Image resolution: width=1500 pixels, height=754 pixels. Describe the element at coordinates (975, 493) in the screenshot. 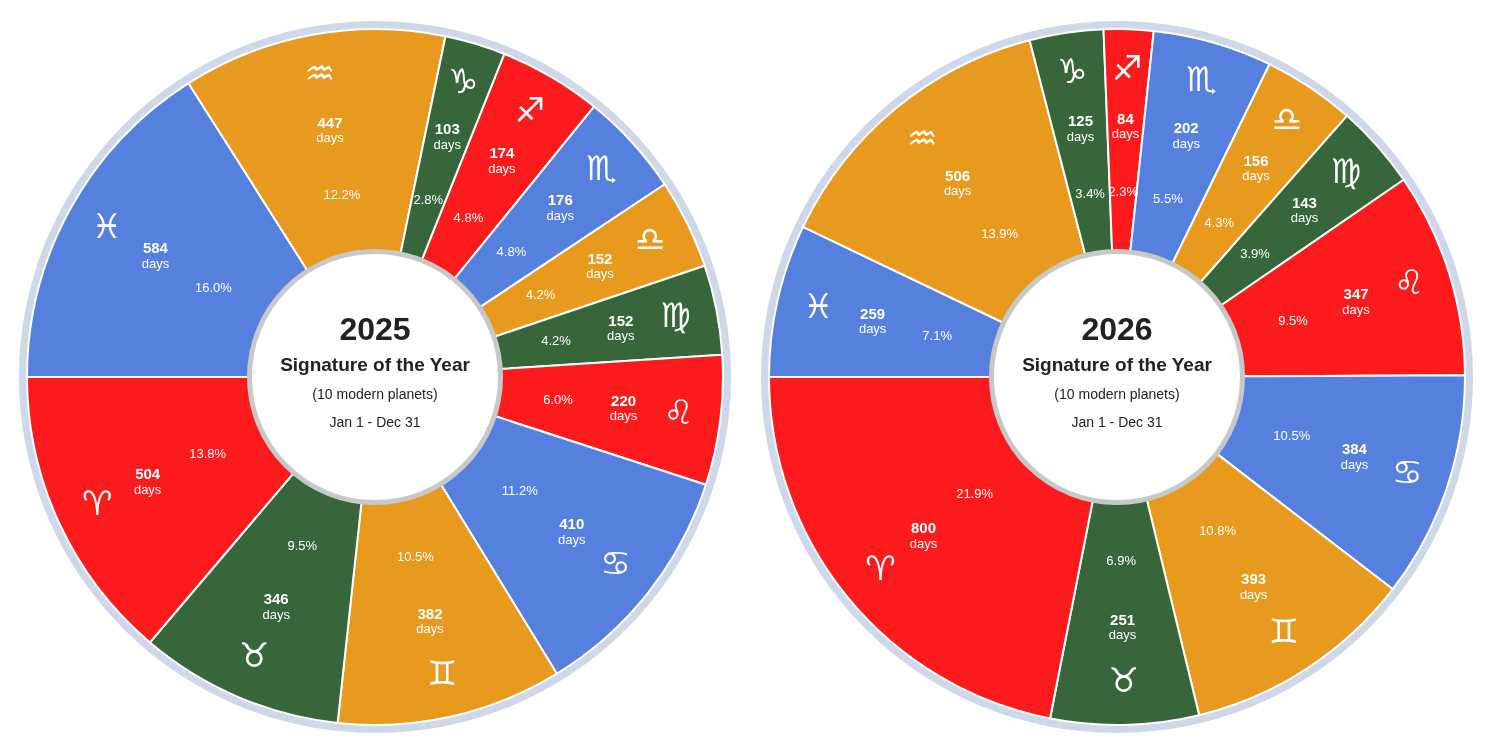

I see `text: 21.9%` at that location.